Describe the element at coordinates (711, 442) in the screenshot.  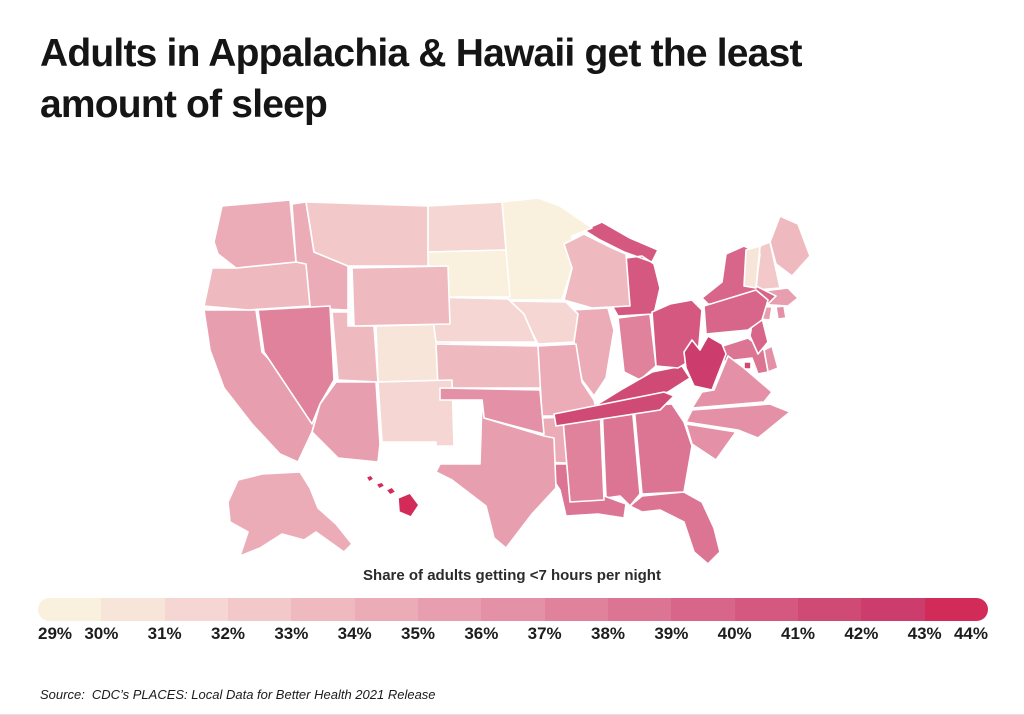
I see `state-sc: South Carolina 36.4%` at that location.